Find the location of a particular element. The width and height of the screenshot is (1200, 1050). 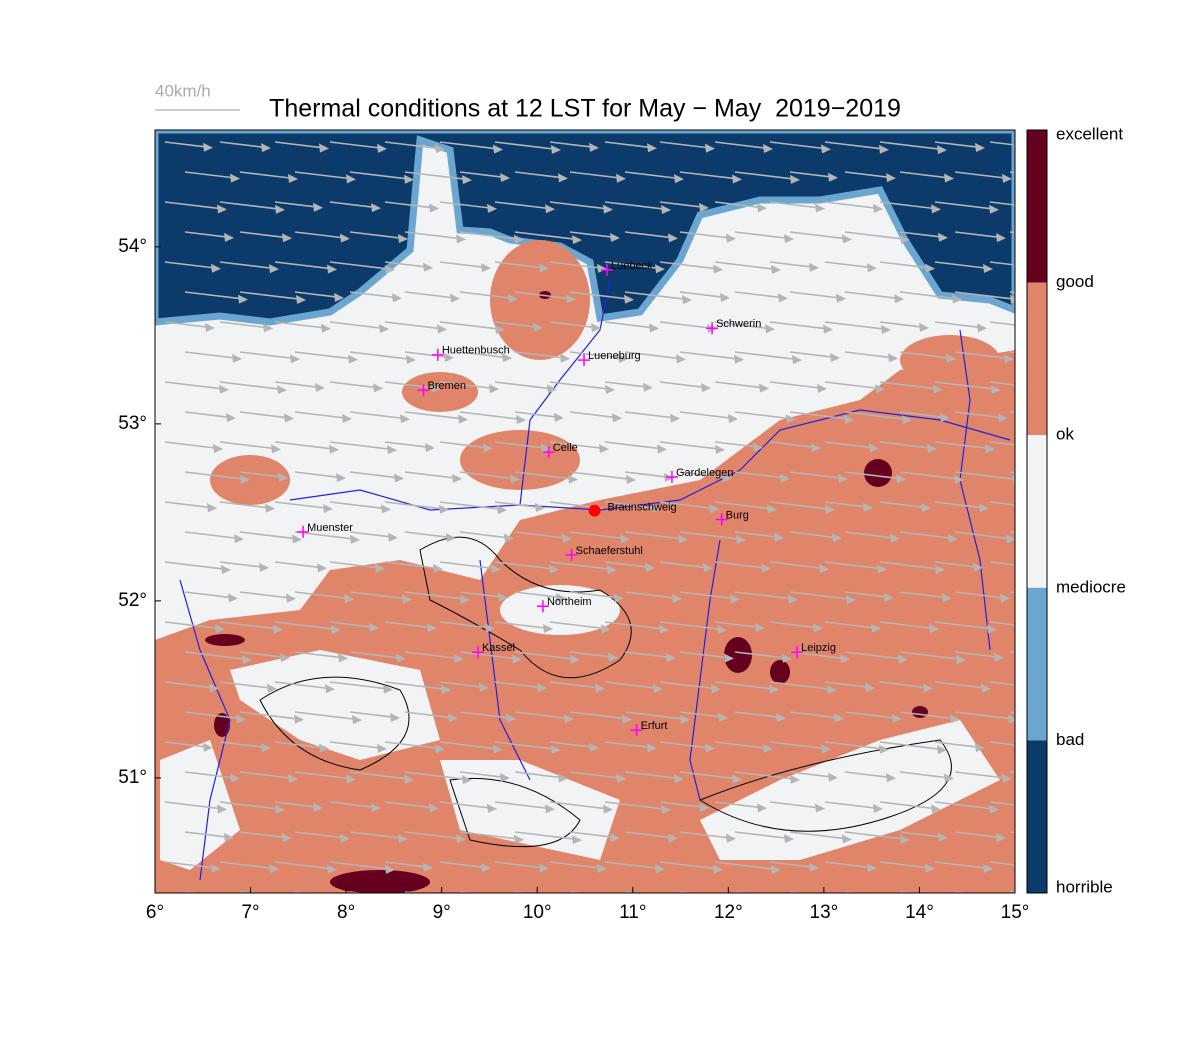

x-tick-label: 10° is located at coordinates (537, 912).